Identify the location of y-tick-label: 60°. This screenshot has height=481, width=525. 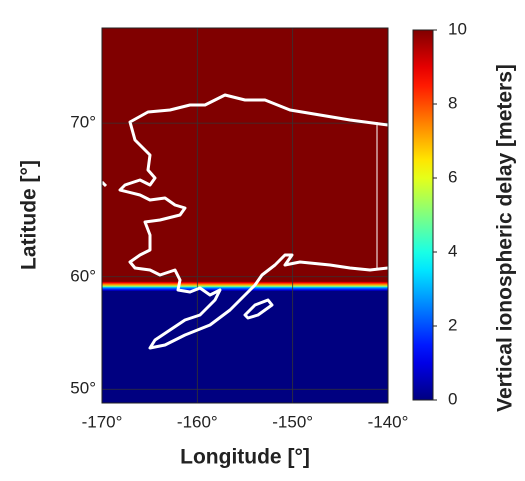
(83, 275).